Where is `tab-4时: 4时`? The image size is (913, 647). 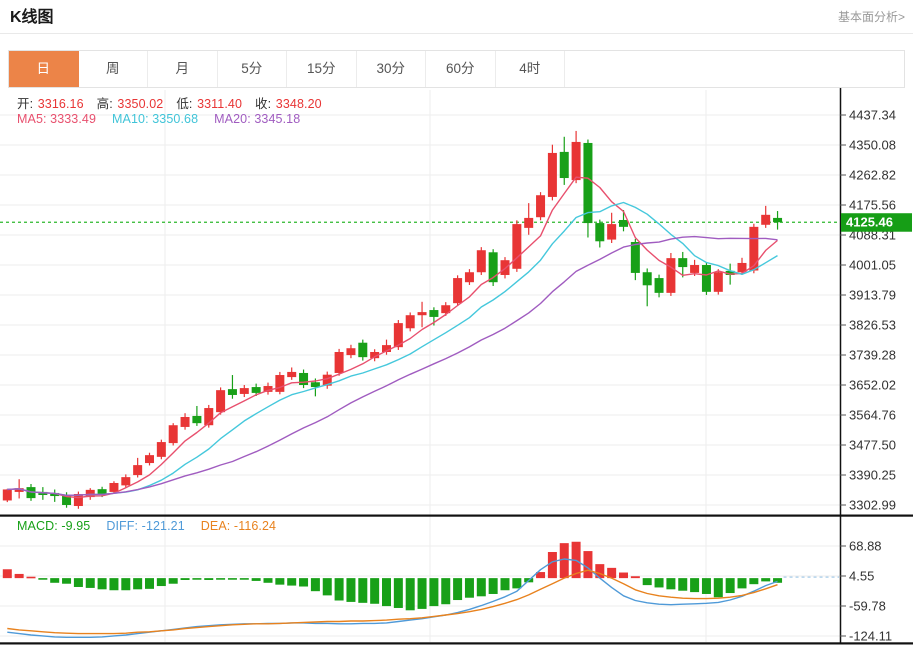
tab-4时: 4时 is located at coordinates (530, 69).